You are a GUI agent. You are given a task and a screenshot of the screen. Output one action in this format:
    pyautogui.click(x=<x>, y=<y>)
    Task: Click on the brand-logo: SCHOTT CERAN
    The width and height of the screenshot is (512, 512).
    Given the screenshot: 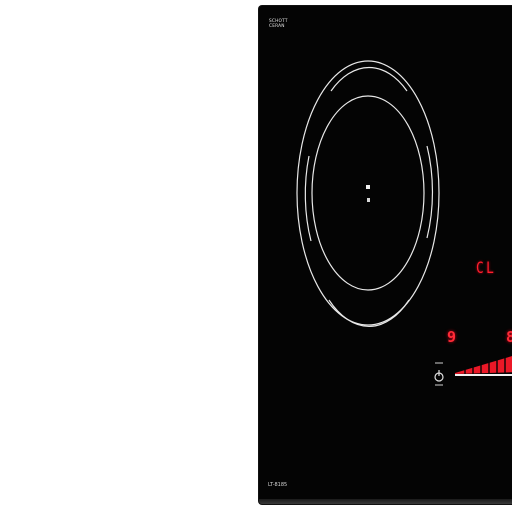 What is the action you would take?
    pyautogui.click(x=278, y=24)
    